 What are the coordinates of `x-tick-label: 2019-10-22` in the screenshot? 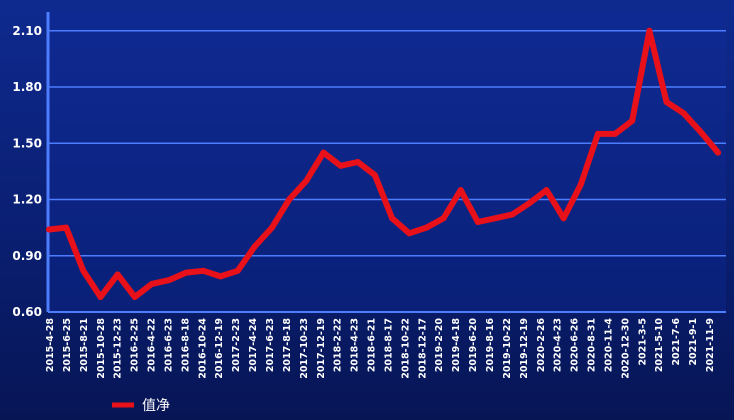 It's located at (507, 348).